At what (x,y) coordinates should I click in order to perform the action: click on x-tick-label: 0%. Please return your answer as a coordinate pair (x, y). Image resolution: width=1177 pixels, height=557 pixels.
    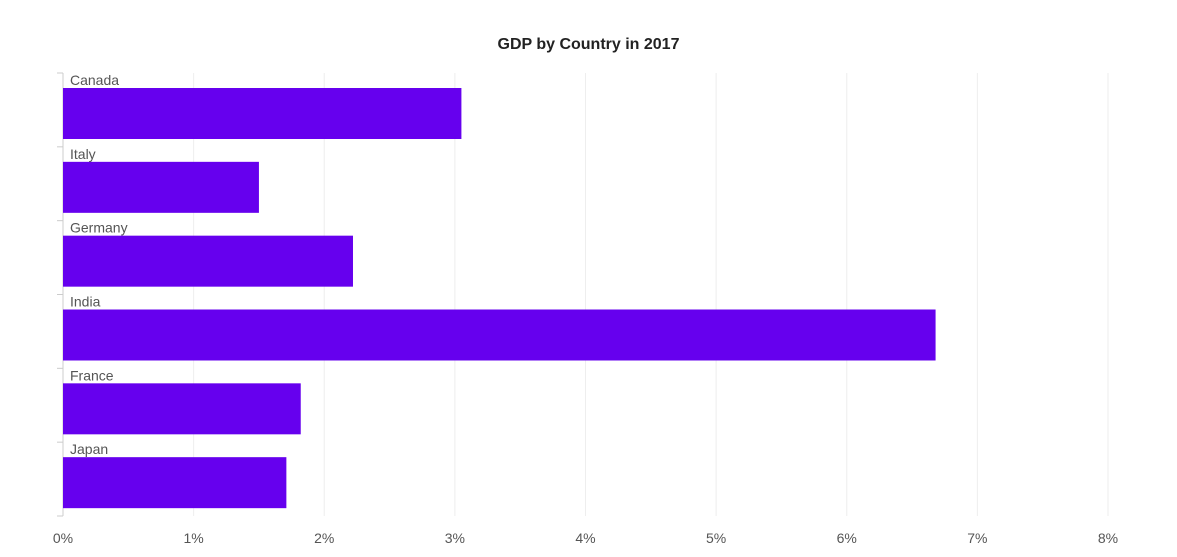
    Looking at the image, I should click on (63, 538).